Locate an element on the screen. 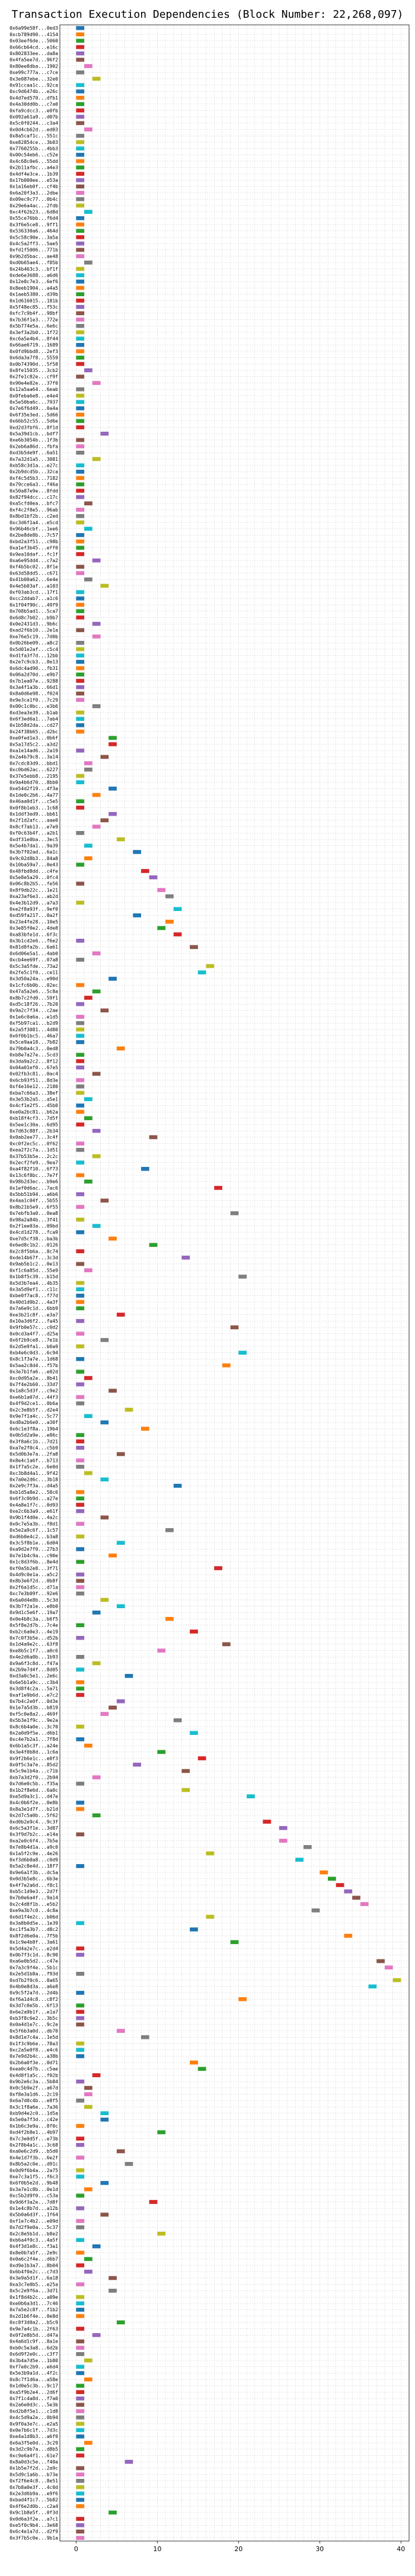 The width and height of the screenshot is (415, 2576). y-tick-label: 0x0cd3a4f7...d25a is located at coordinates (33, 1333).